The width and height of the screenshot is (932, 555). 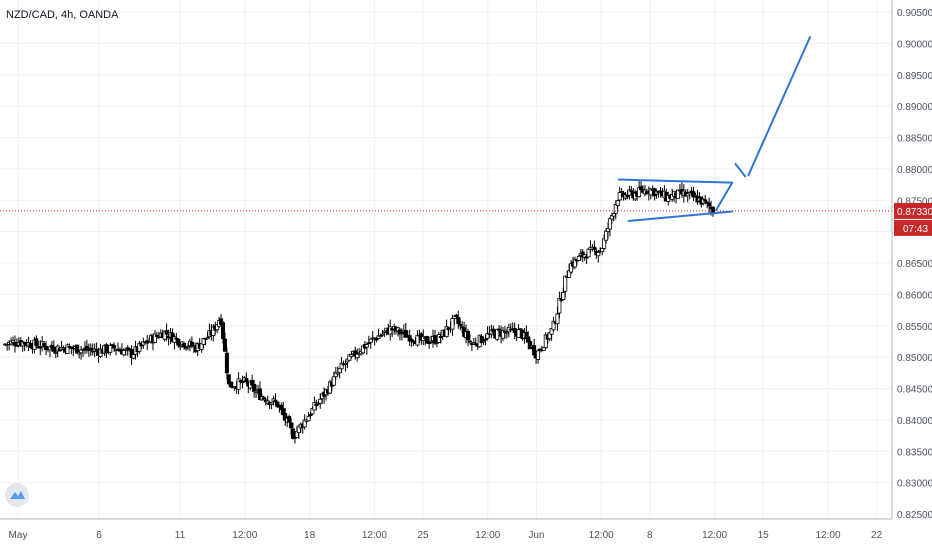 What do you see at coordinates (914, 107) in the screenshot?
I see `price-tick-label: 0.89000` at bounding box center [914, 107].